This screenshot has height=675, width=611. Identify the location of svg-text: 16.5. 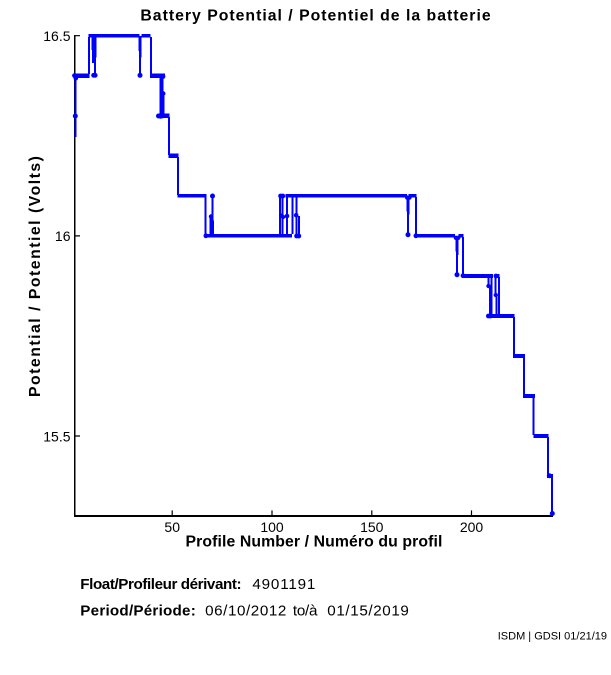
(56, 36).